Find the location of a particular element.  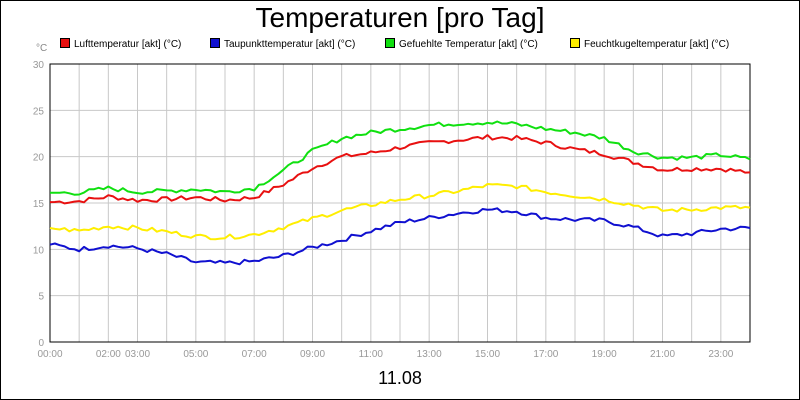

x-tick-label: 03:00 is located at coordinates (137, 354).